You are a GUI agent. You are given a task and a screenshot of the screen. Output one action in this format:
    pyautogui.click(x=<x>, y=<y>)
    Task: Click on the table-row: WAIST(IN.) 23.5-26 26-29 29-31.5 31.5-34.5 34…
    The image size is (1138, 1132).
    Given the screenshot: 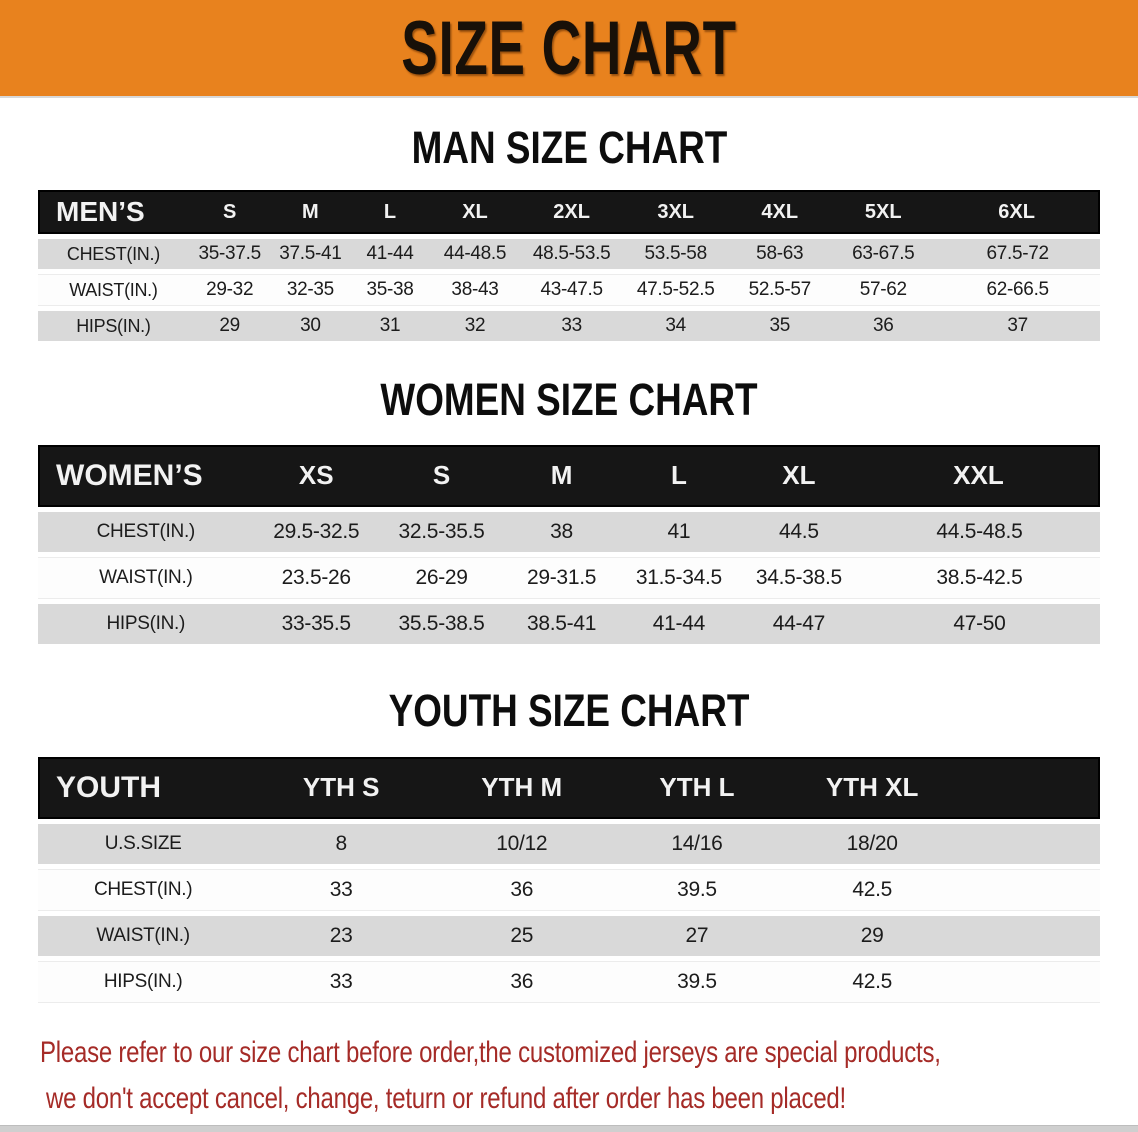 What is the action you would take?
    pyautogui.click(x=569, y=577)
    